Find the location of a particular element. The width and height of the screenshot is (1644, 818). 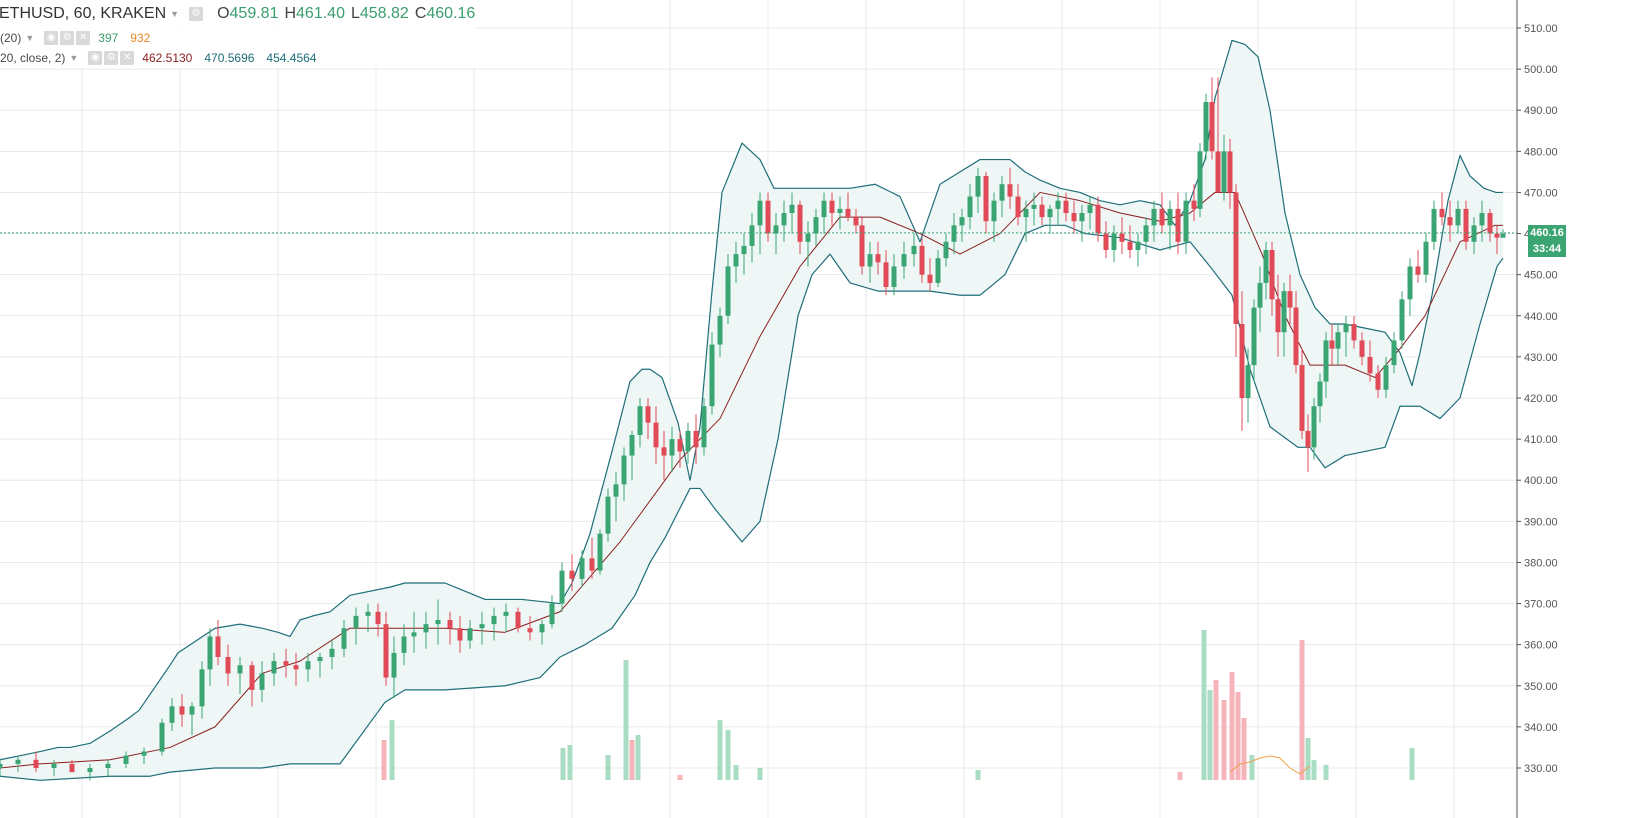

axis-tick-label: 470.00 is located at coordinates (1541, 193).